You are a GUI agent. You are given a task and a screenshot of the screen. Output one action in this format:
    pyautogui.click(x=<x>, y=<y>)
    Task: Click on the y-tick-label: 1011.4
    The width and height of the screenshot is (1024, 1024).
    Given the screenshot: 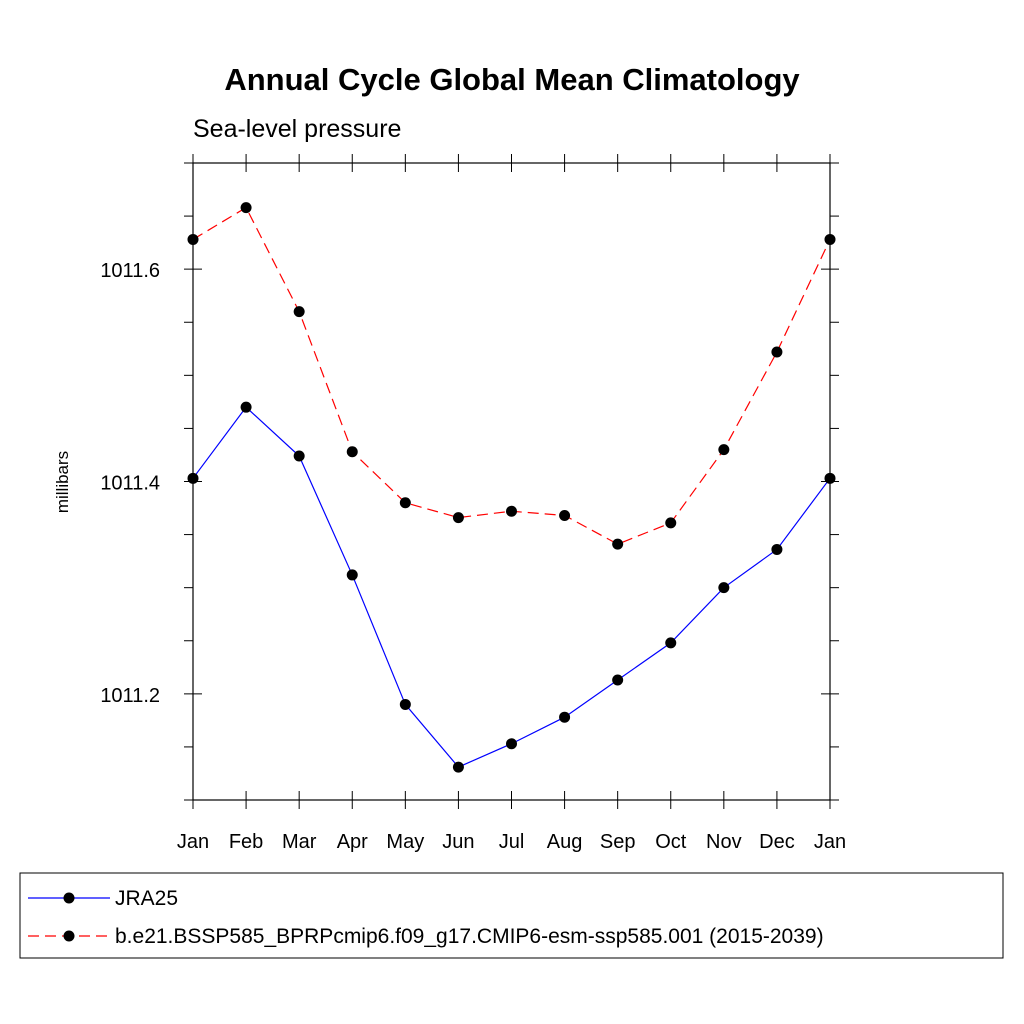 What is the action you would take?
    pyautogui.click(x=130, y=484)
    